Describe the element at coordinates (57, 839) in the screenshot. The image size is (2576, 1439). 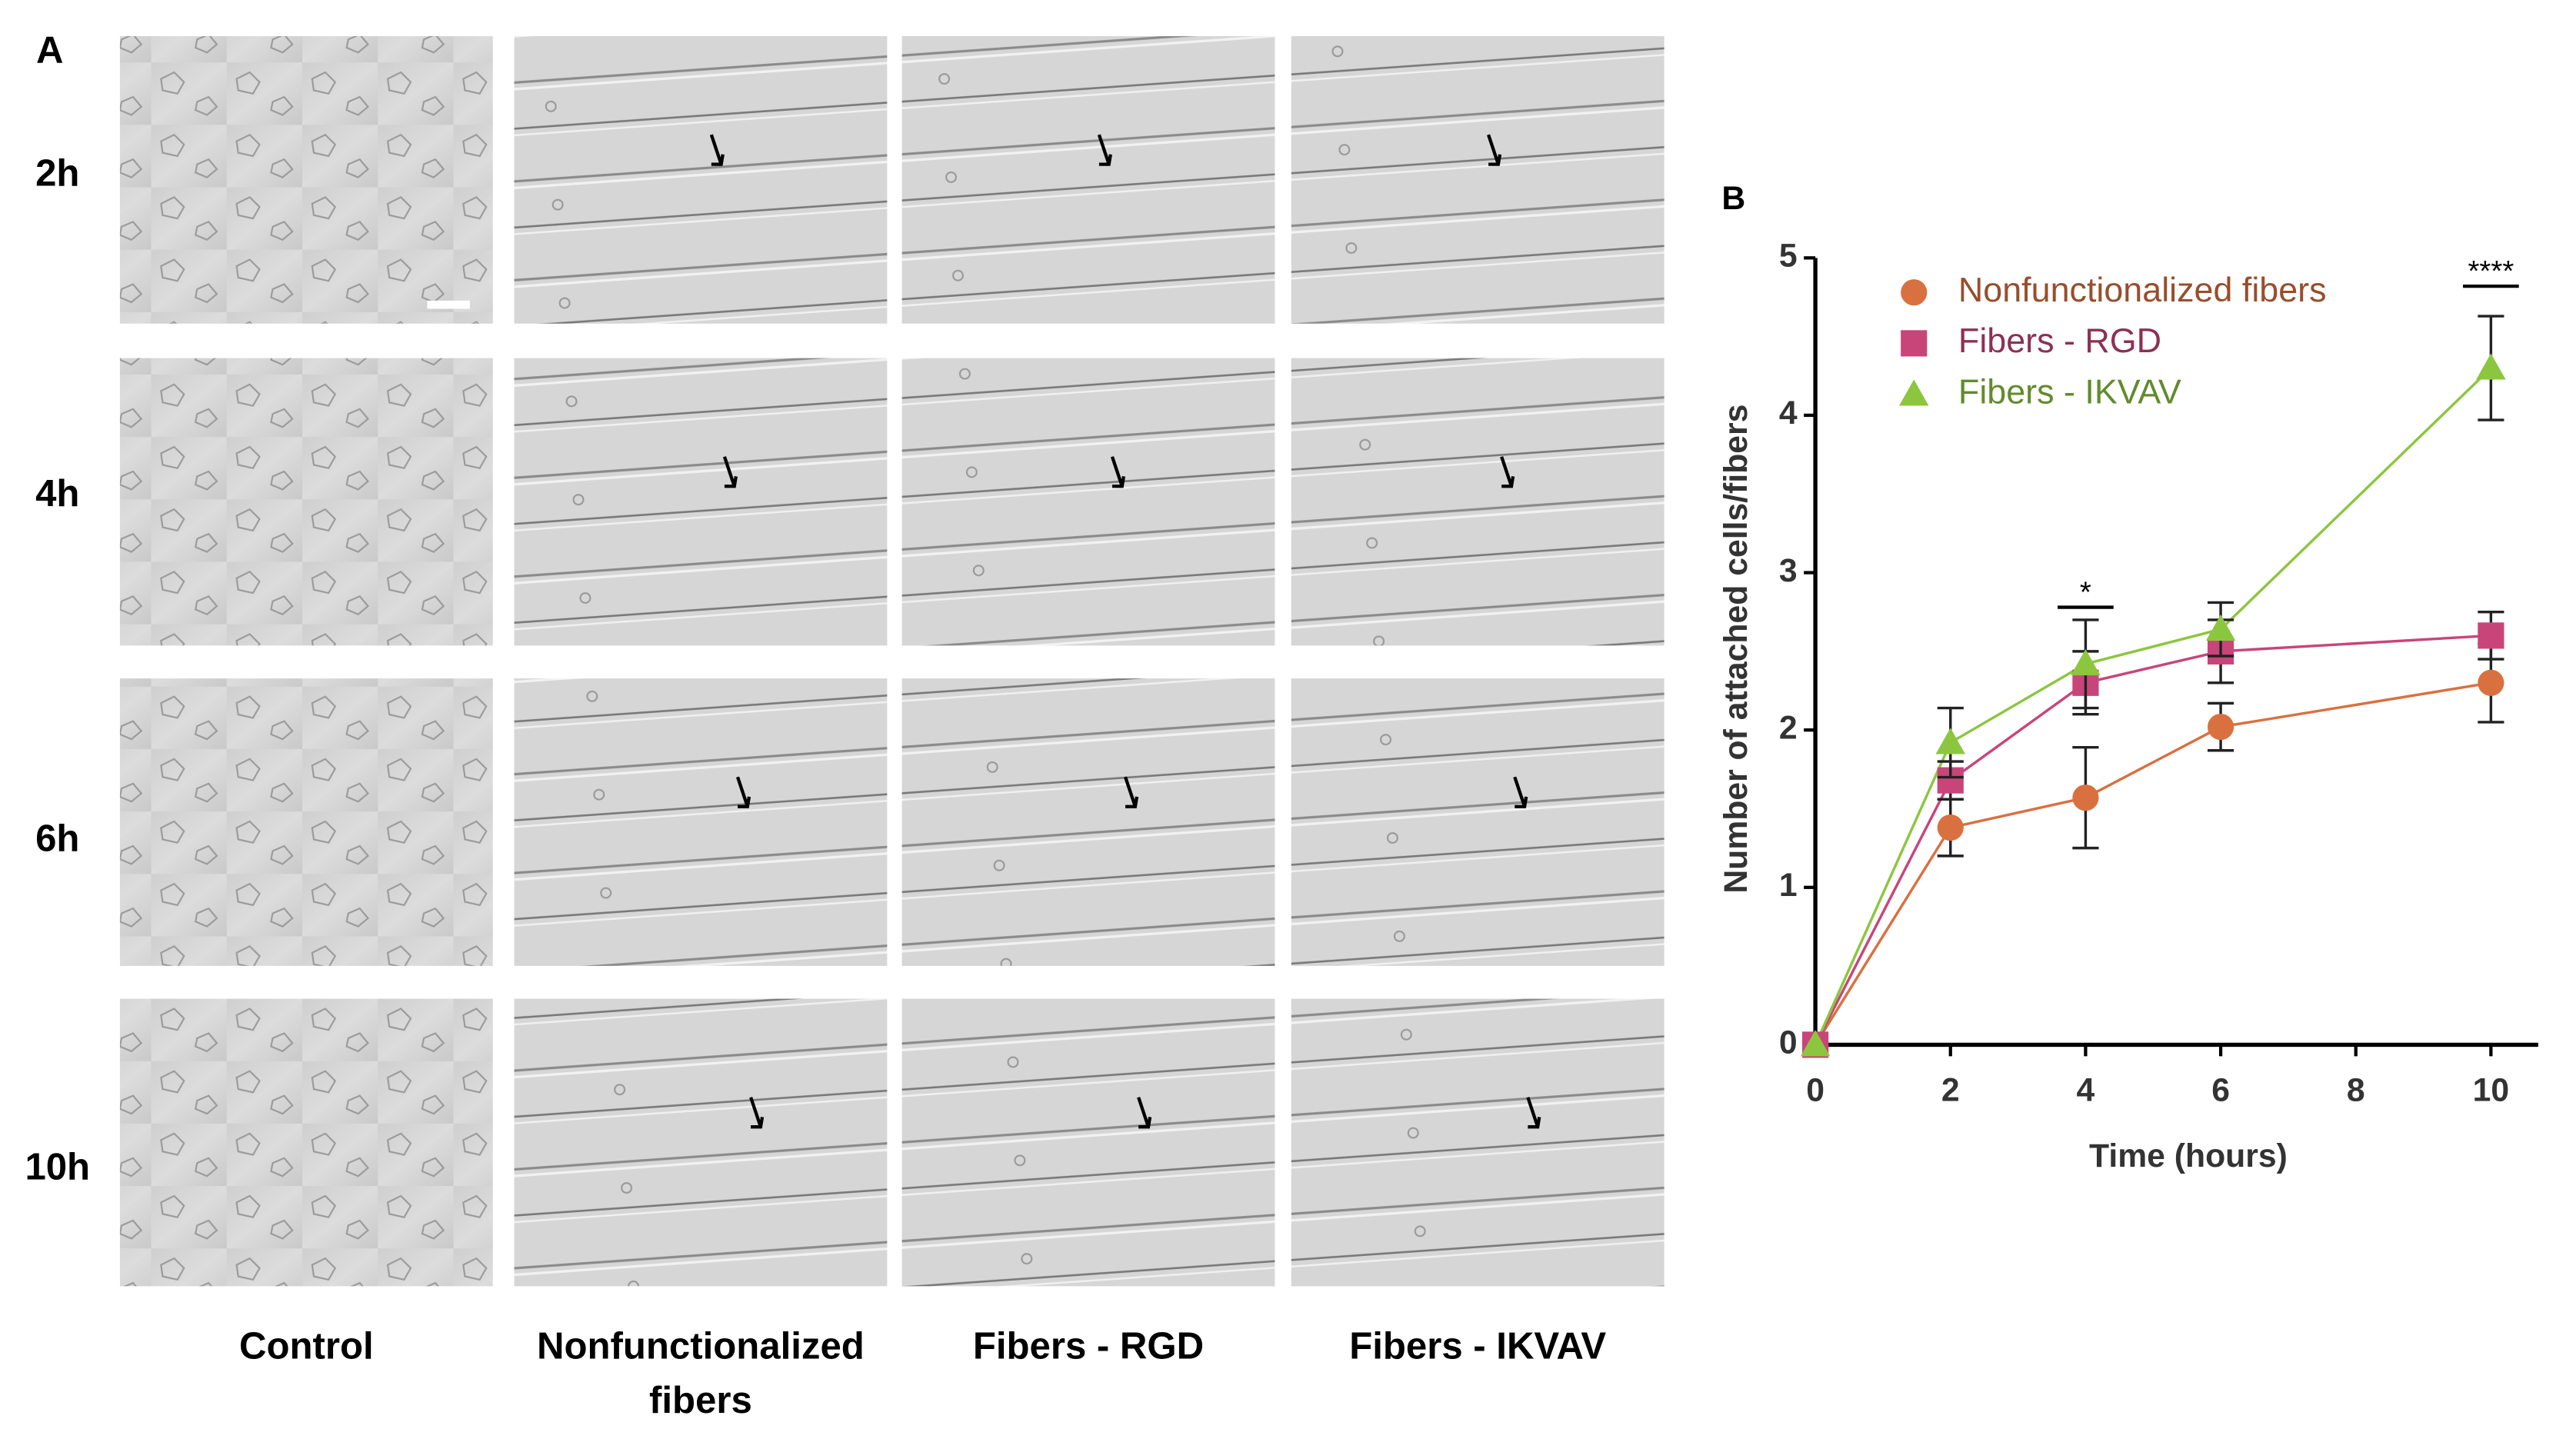
I see `row-label: 6h` at that location.